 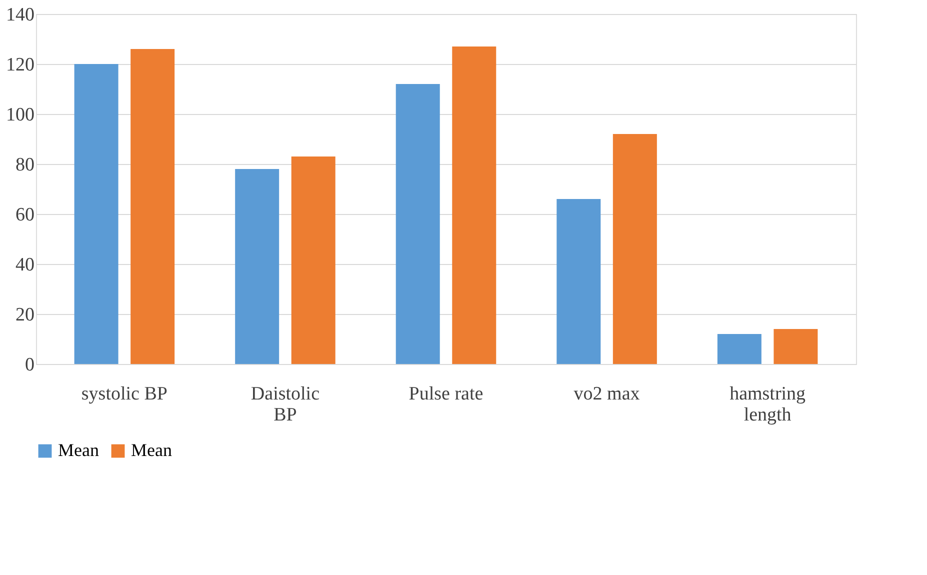 I want to click on x-tick-label: hamstring length, so click(x=768, y=405).